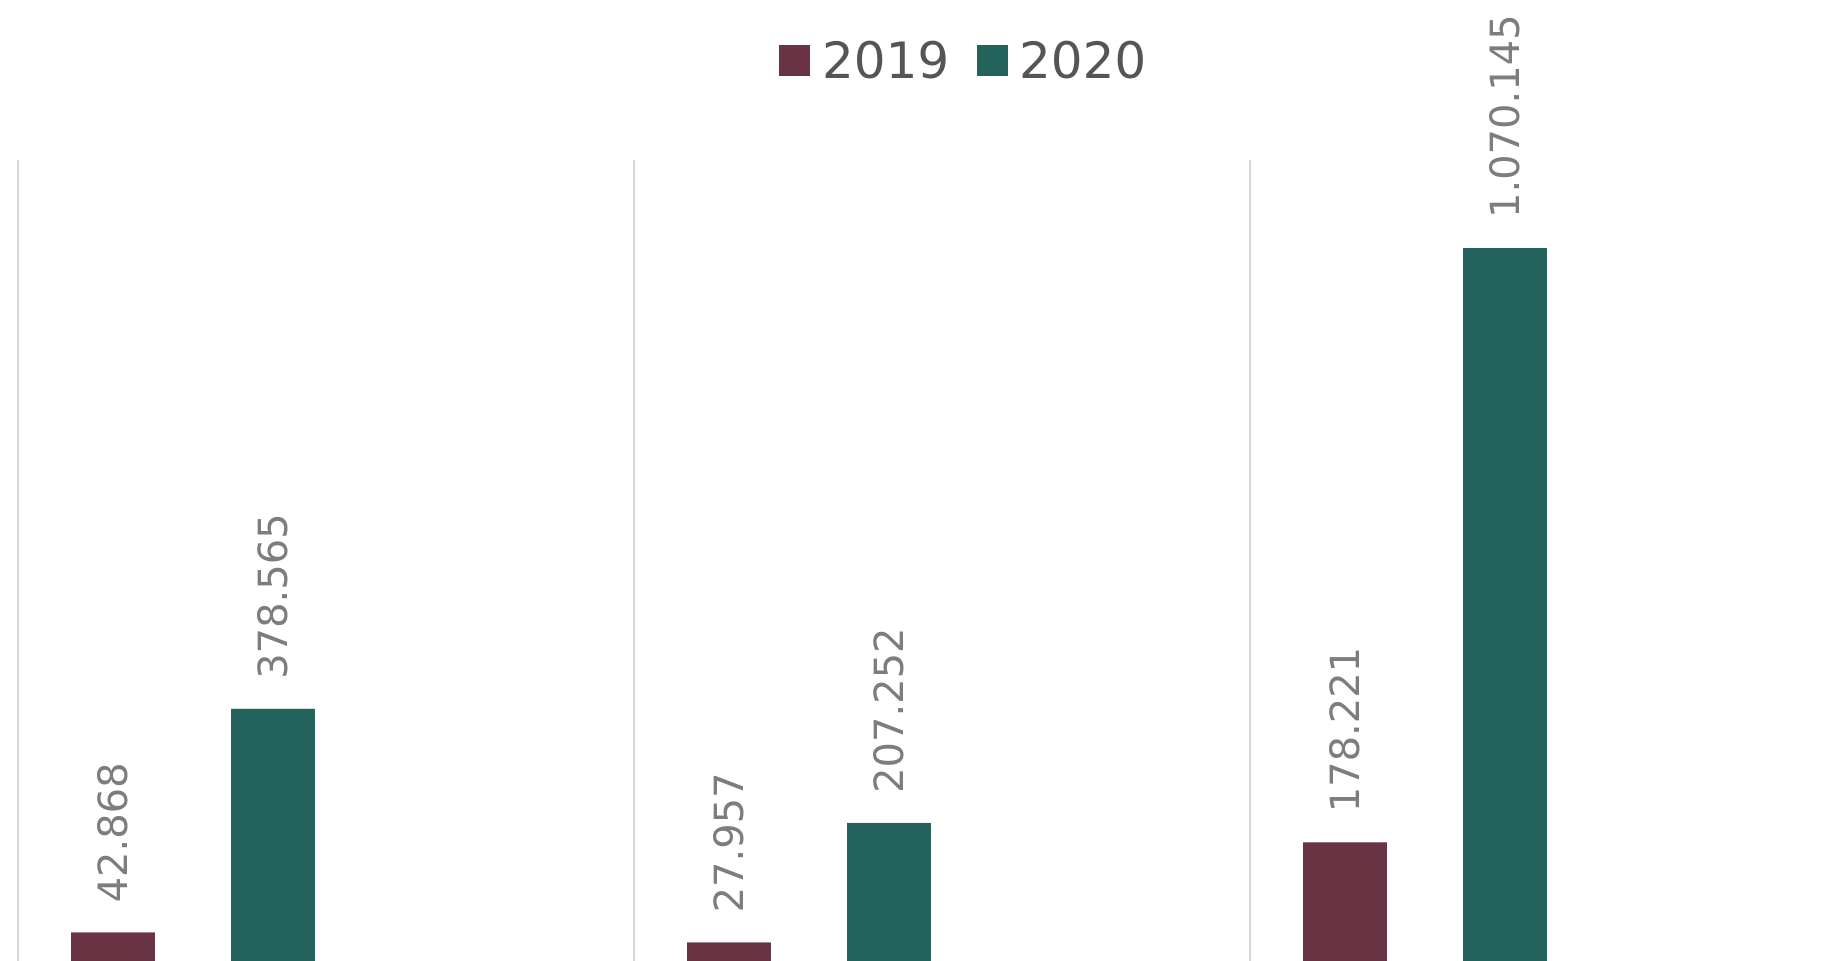 The height and width of the screenshot is (961, 1827). Describe the element at coordinates (1346, 729) in the screenshot. I see `data-label-2019-3: 178.221` at that location.